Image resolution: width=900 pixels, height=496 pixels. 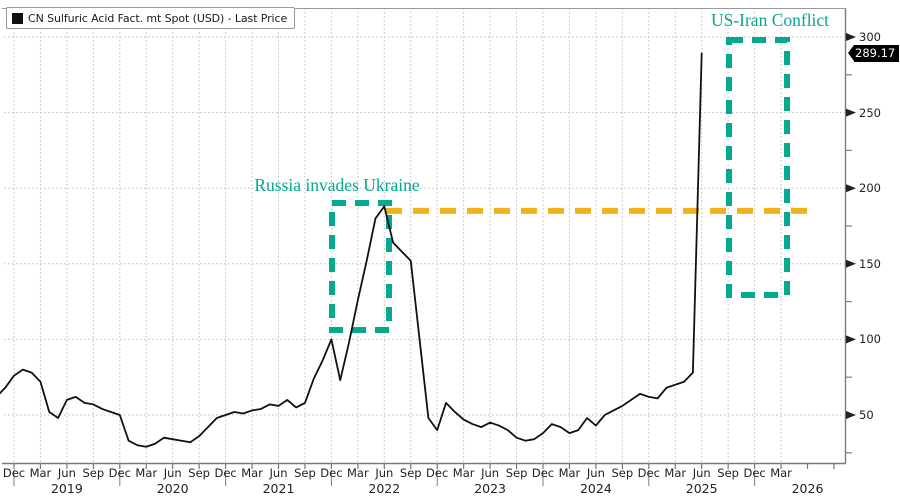 What do you see at coordinates (66, 488) in the screenshot?
I see `x-axis-year-label: 2019` at bounding box center [66, 488].